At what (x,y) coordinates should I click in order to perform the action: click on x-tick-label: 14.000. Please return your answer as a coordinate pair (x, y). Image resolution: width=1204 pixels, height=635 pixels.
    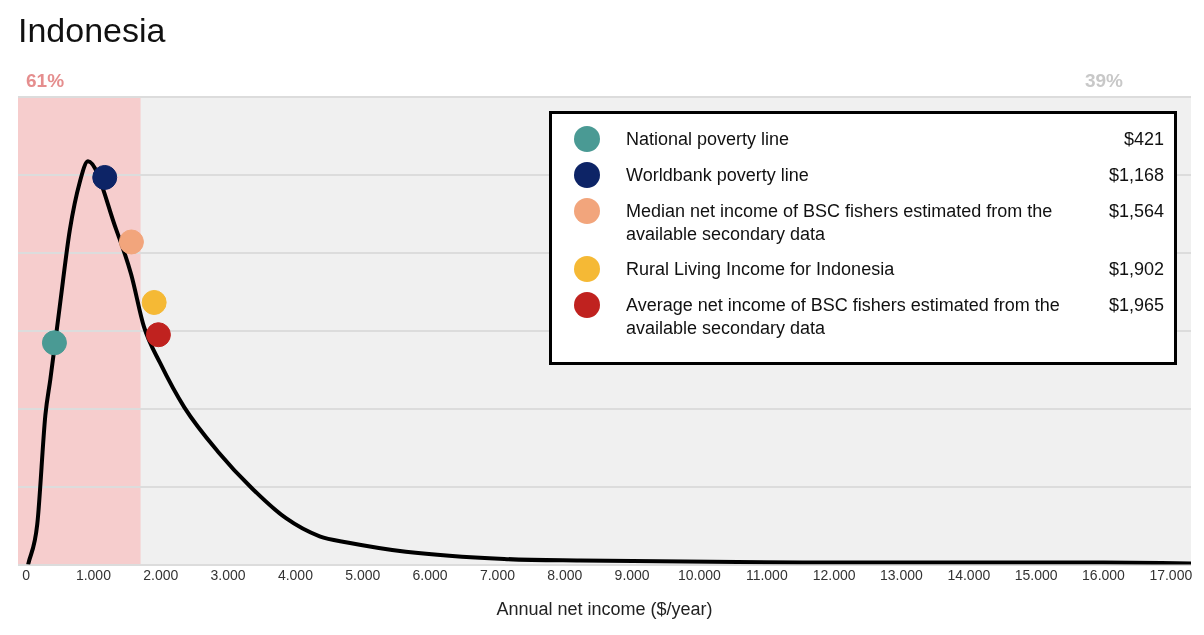
    Looking at the image, I should click on (969, 574).